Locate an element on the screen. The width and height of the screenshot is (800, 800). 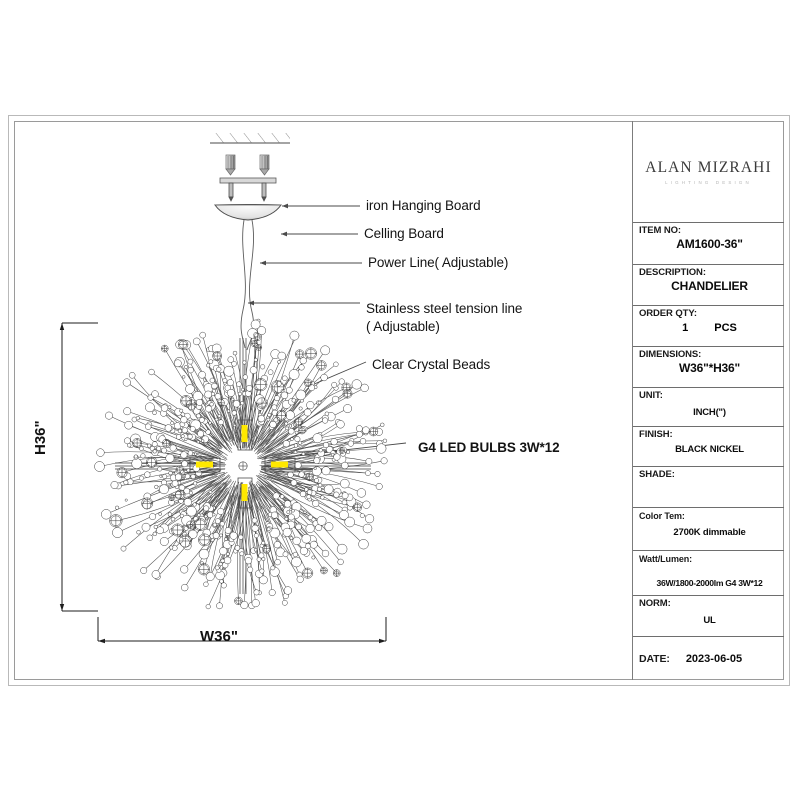
annotation-stainless-tension-line-adjustable: ( Adjustable) is located at coordinates (403, 326).